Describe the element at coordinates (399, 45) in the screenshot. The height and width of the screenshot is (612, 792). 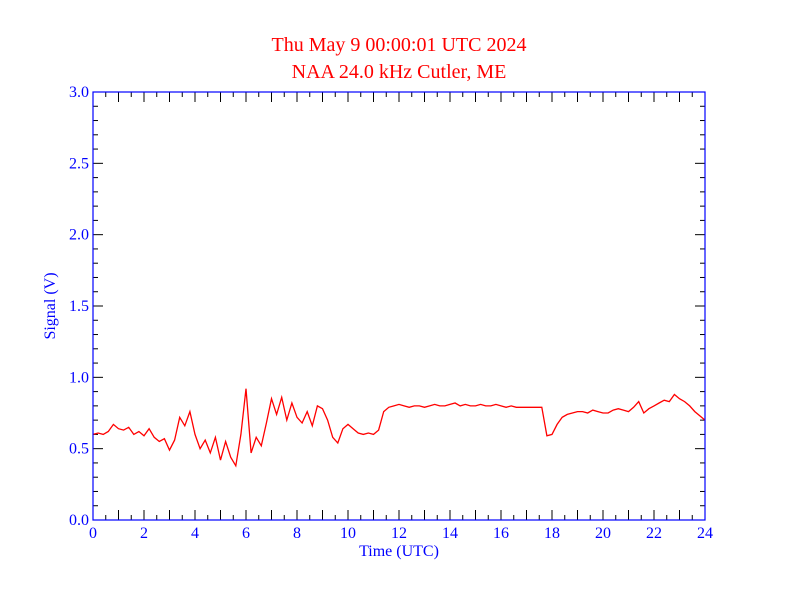
I see `chart-title: Thu May 9 00:00:01 UTC 2024` at that location.